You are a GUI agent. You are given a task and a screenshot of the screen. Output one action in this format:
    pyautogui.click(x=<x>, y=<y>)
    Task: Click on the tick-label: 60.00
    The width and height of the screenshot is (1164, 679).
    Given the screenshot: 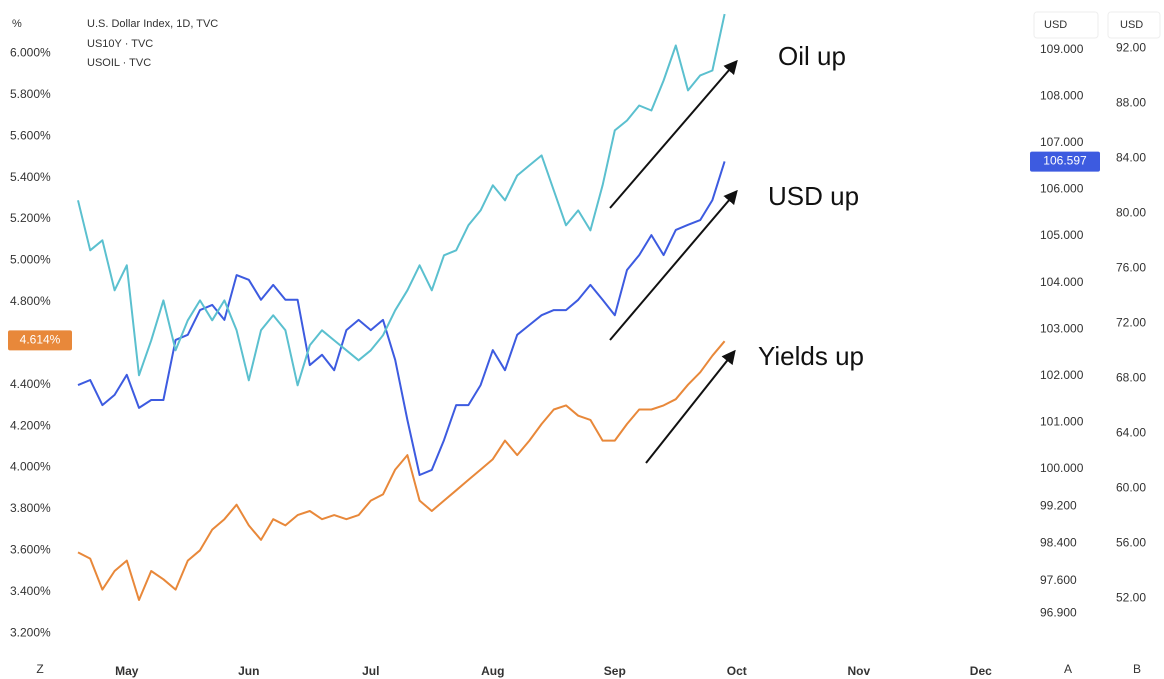 What is the action you would take?
    pyautogui.click(x=1131, y=487)
    